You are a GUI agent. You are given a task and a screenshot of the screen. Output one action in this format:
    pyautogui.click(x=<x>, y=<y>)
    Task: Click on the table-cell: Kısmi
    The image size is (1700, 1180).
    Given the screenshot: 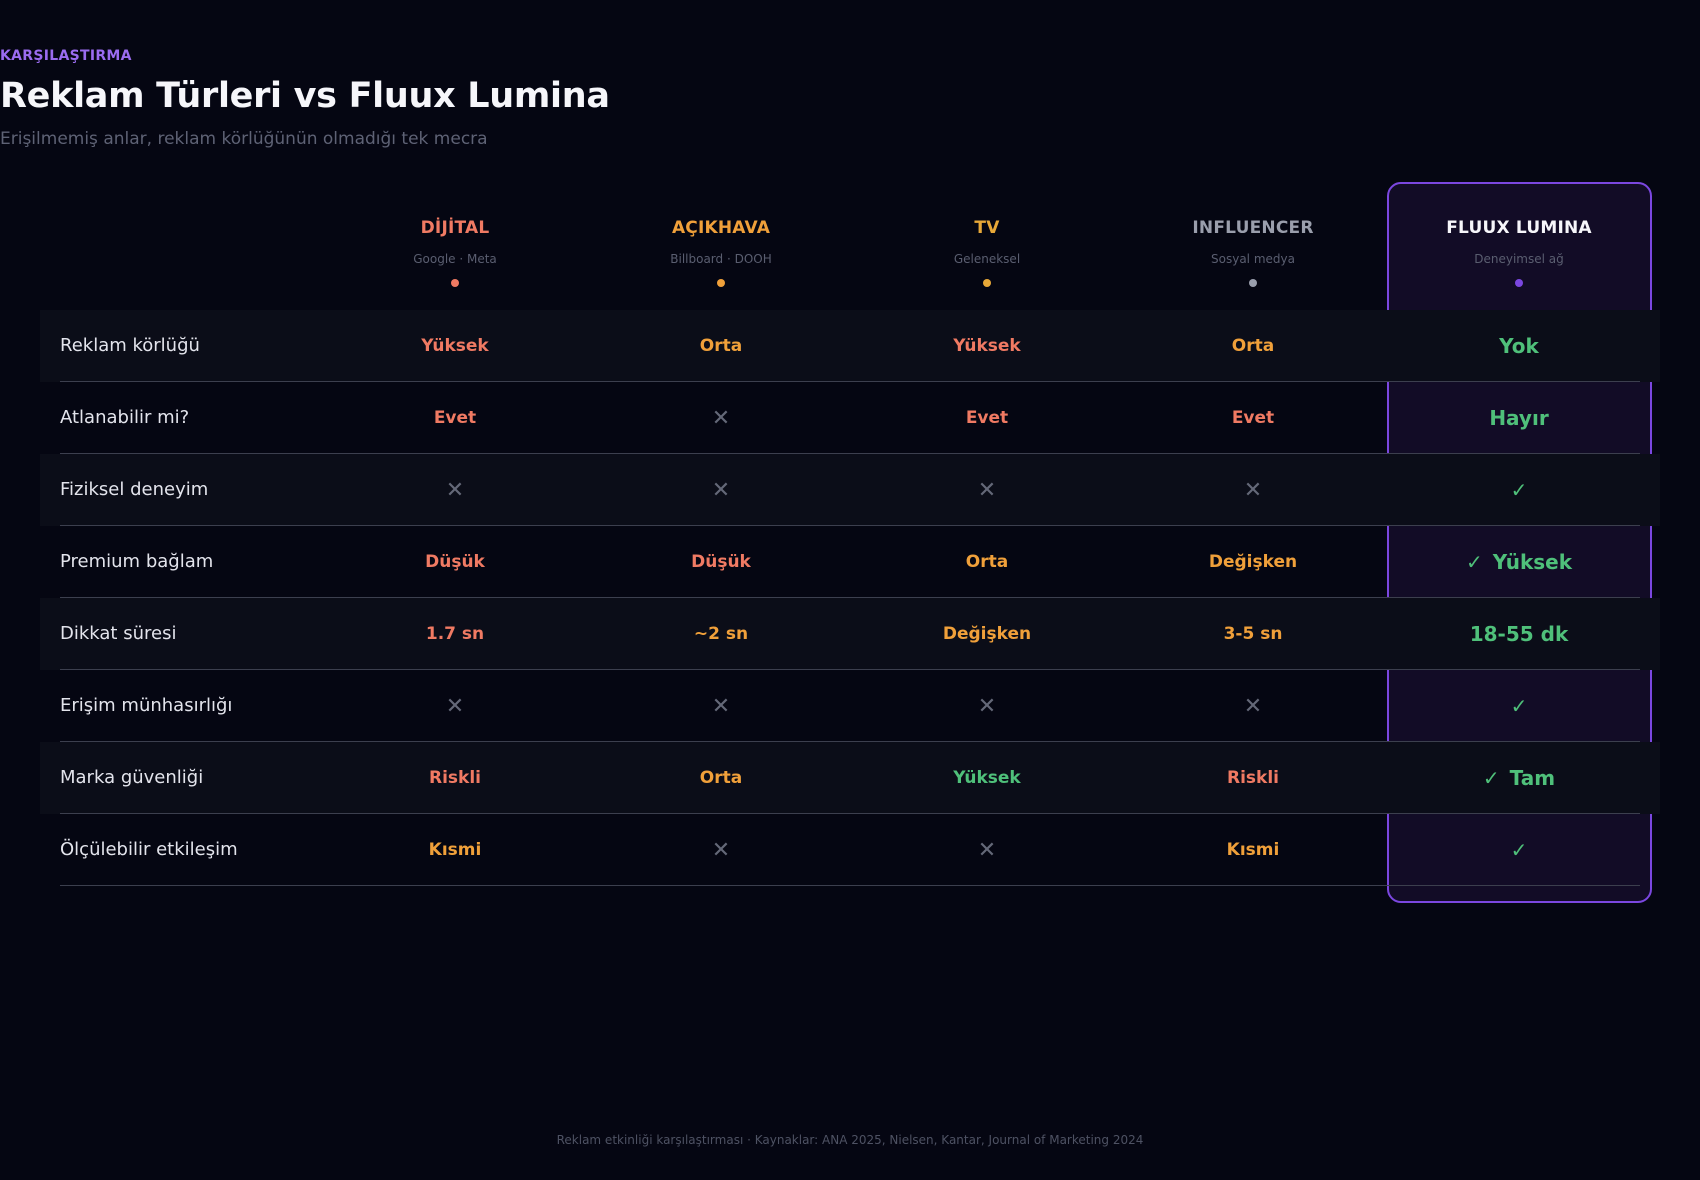 What is the action you would take?
    pyautogui.click(x=1253, y=850)
    